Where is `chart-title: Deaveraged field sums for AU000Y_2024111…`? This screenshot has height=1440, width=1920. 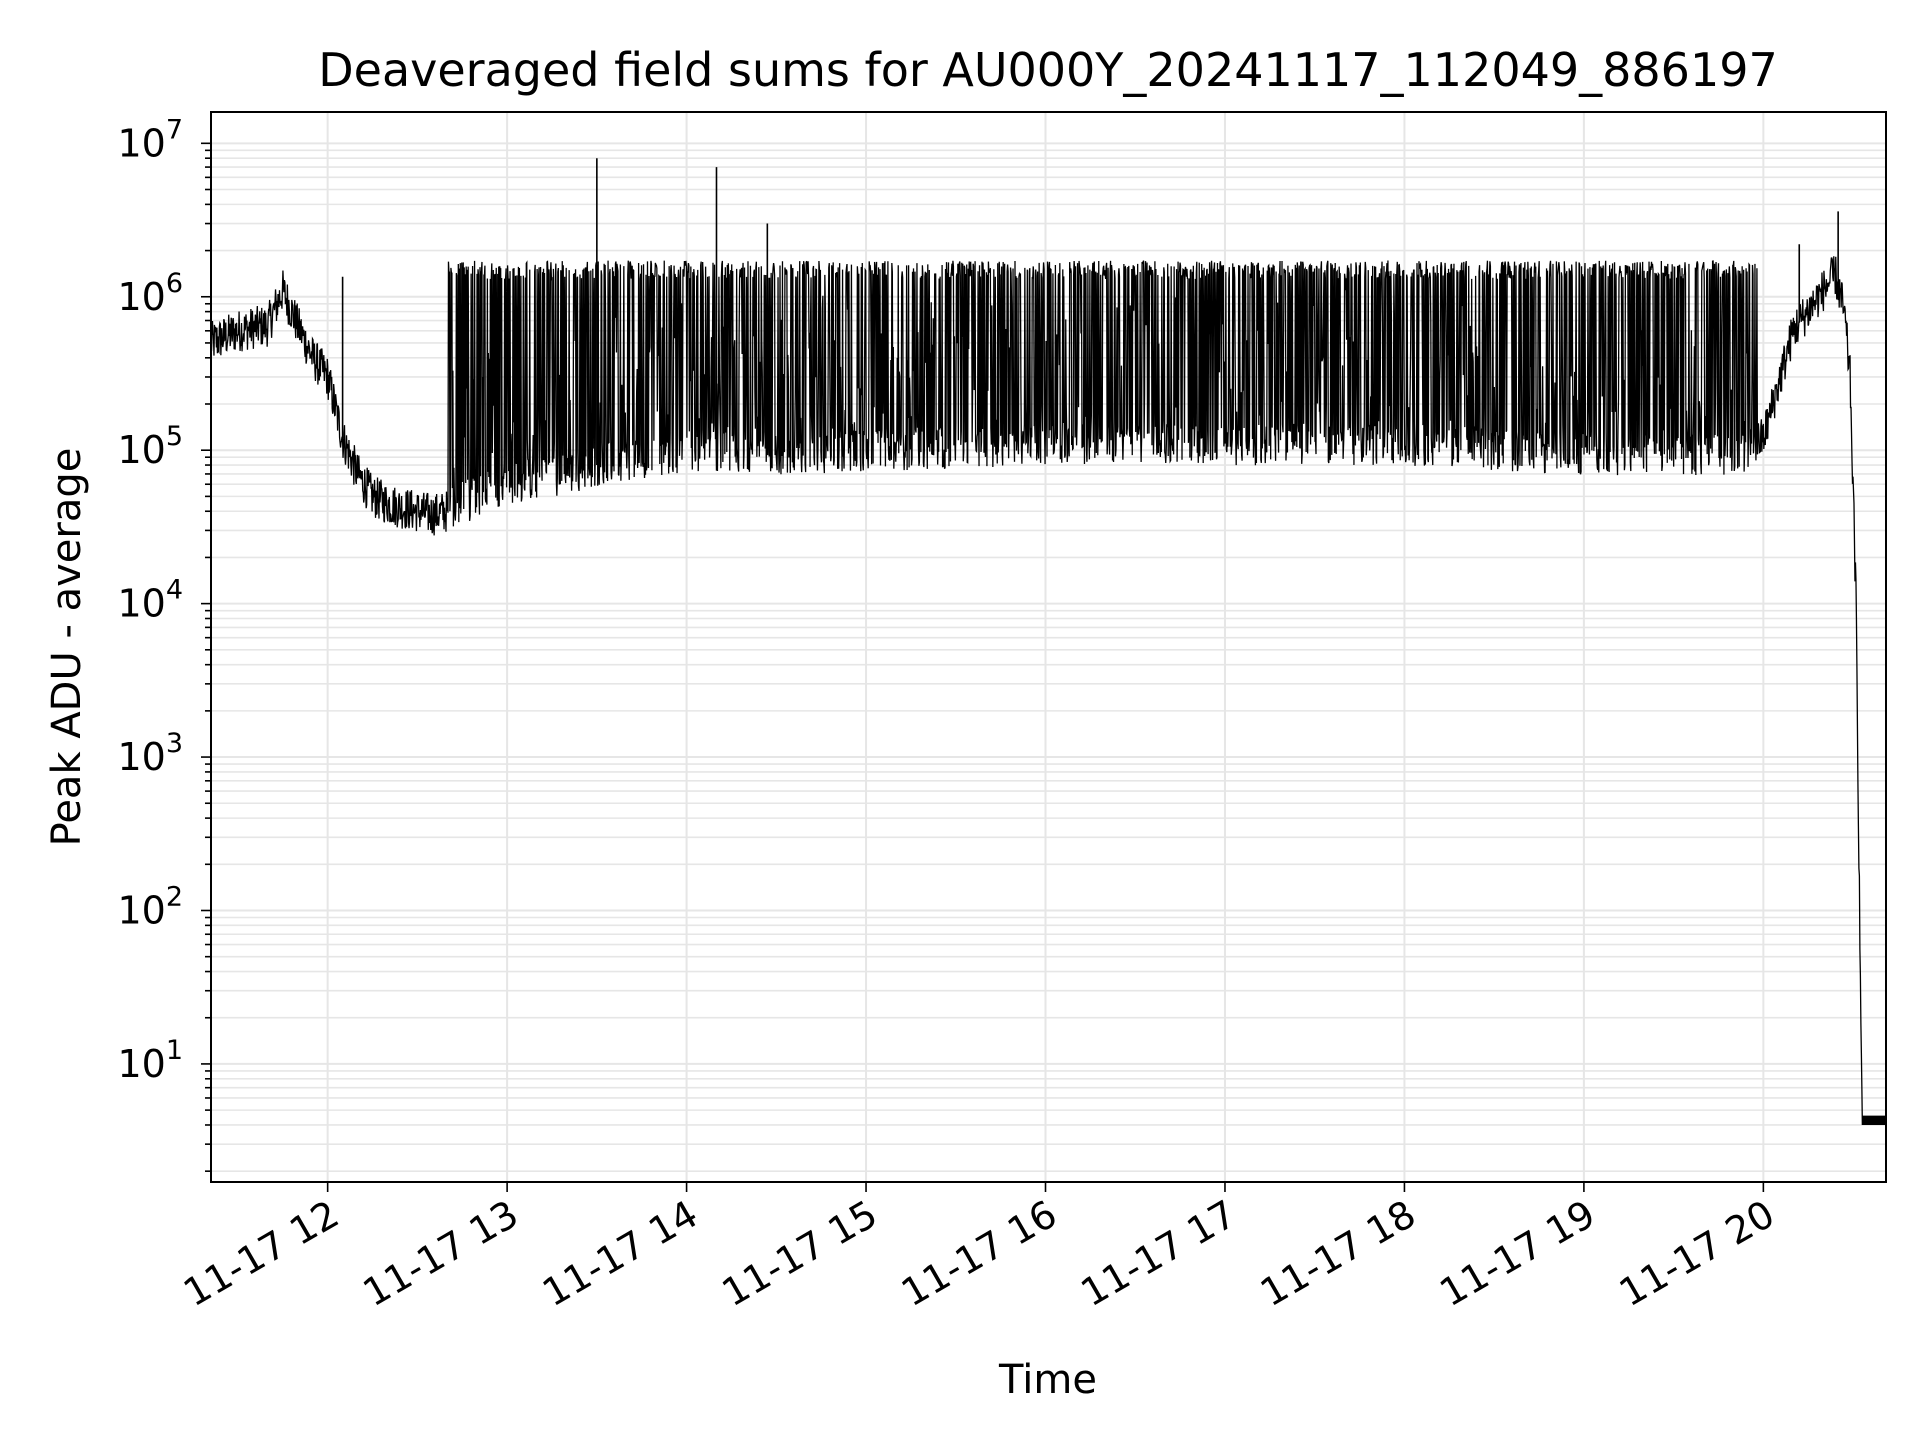 chart-title: Deaveraged field sums for AU000Y_2024111… is located at coordinates (1048, 70).